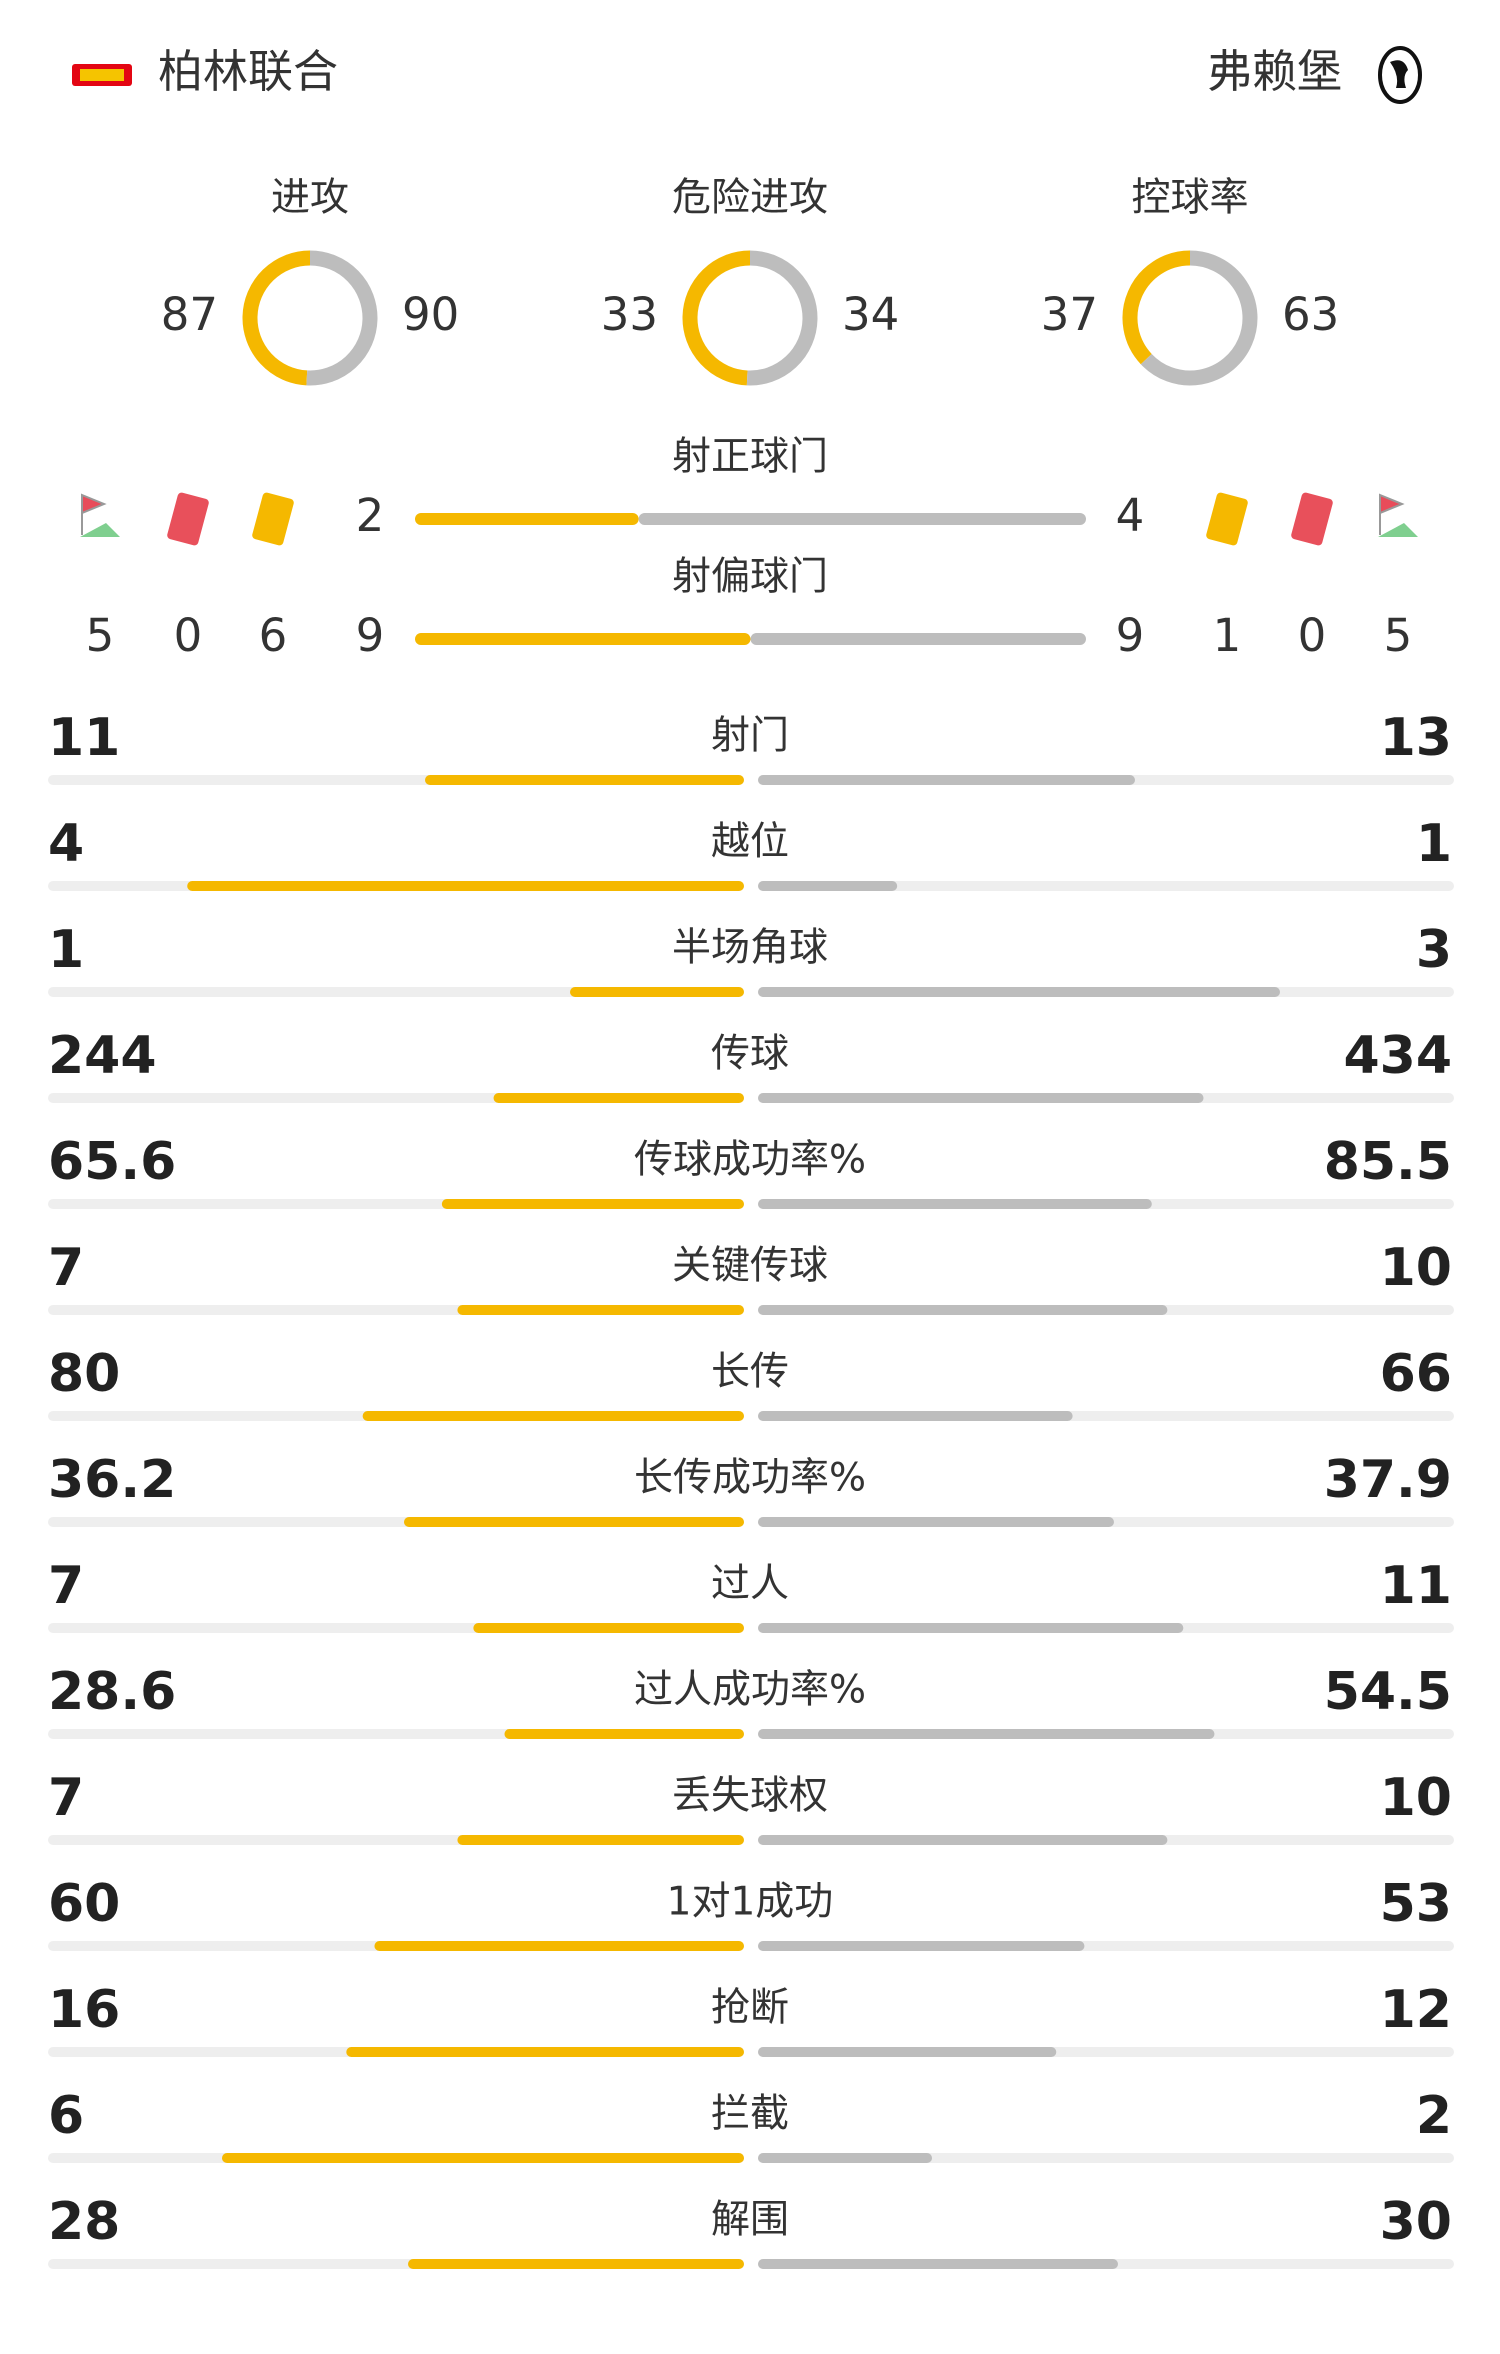 The image size is (1500, 2354). I want to click on stat-label: 传球, so click(750, 1054).